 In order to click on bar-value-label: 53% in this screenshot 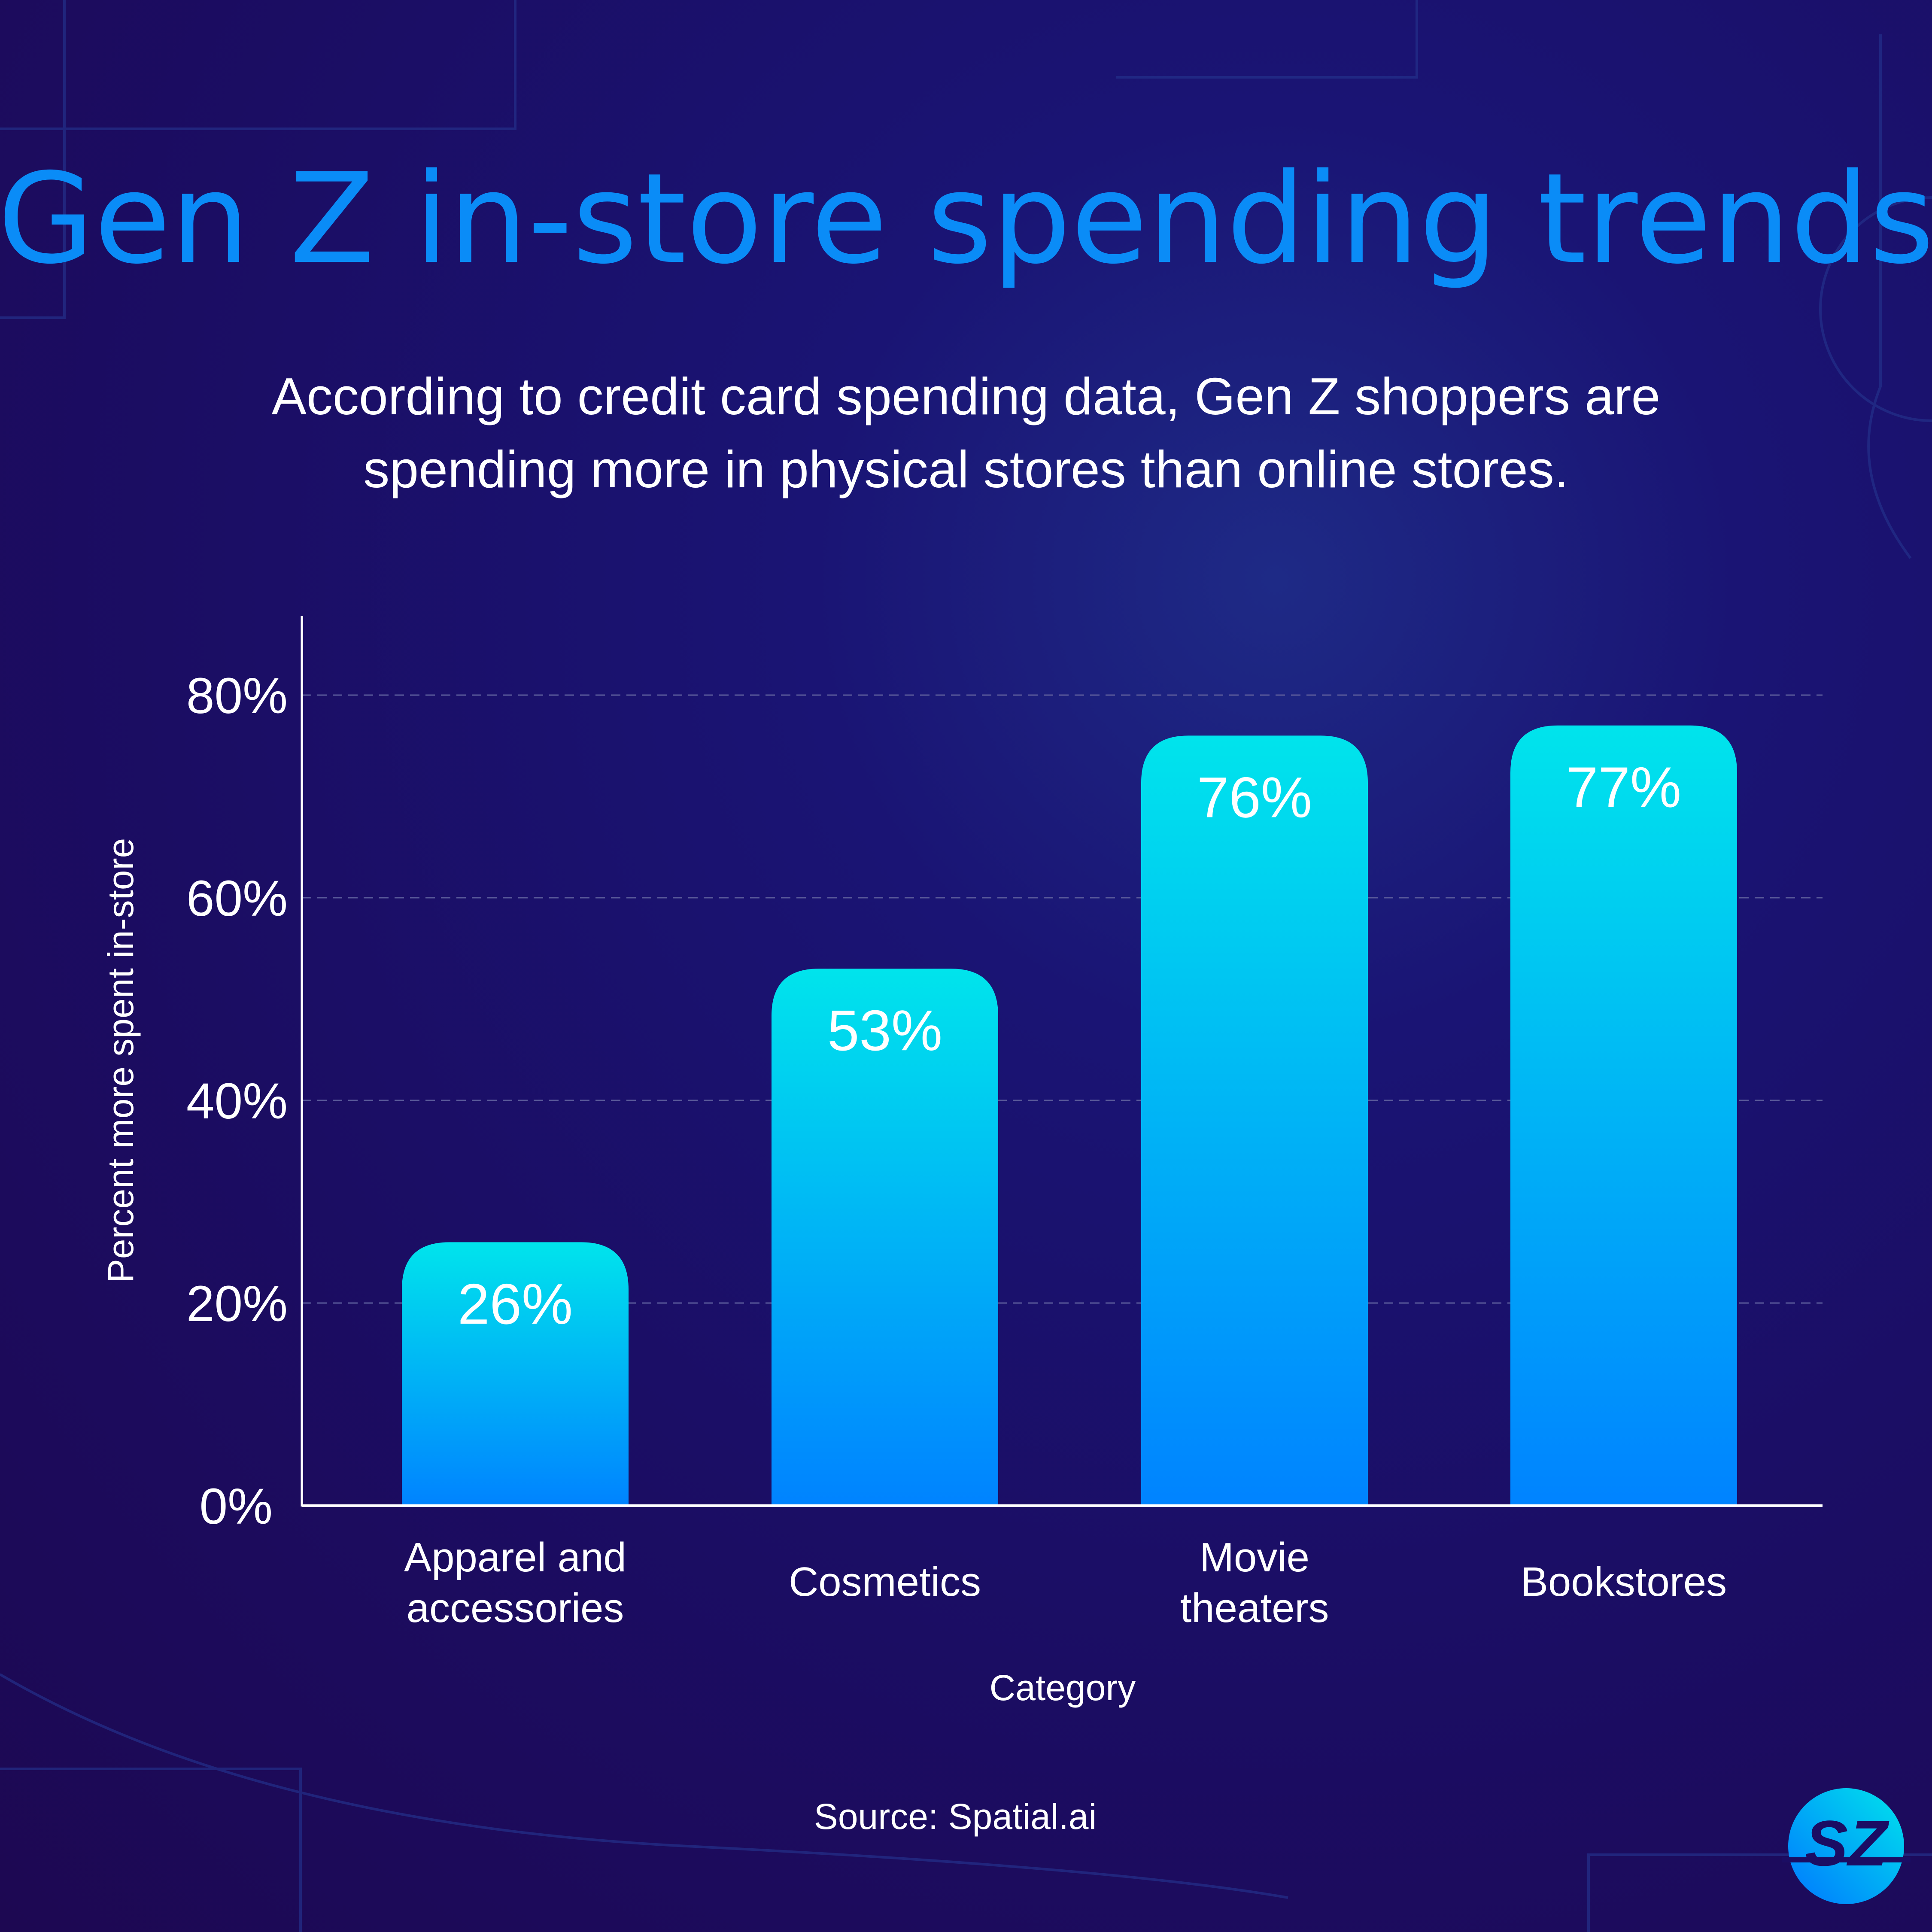, I will do `click(885, 1031)`.